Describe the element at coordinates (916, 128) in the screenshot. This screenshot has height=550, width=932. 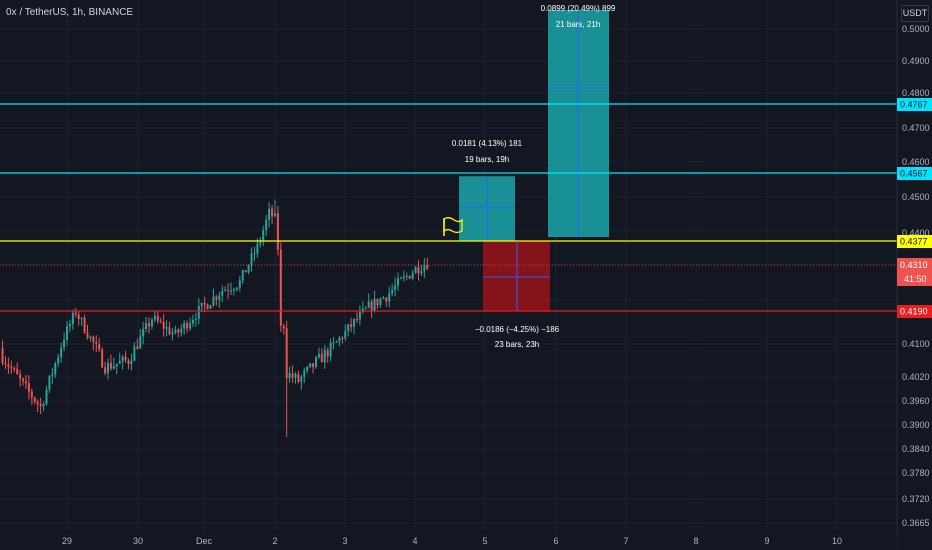
I see `price-tick-label: 0.4700` at that location.